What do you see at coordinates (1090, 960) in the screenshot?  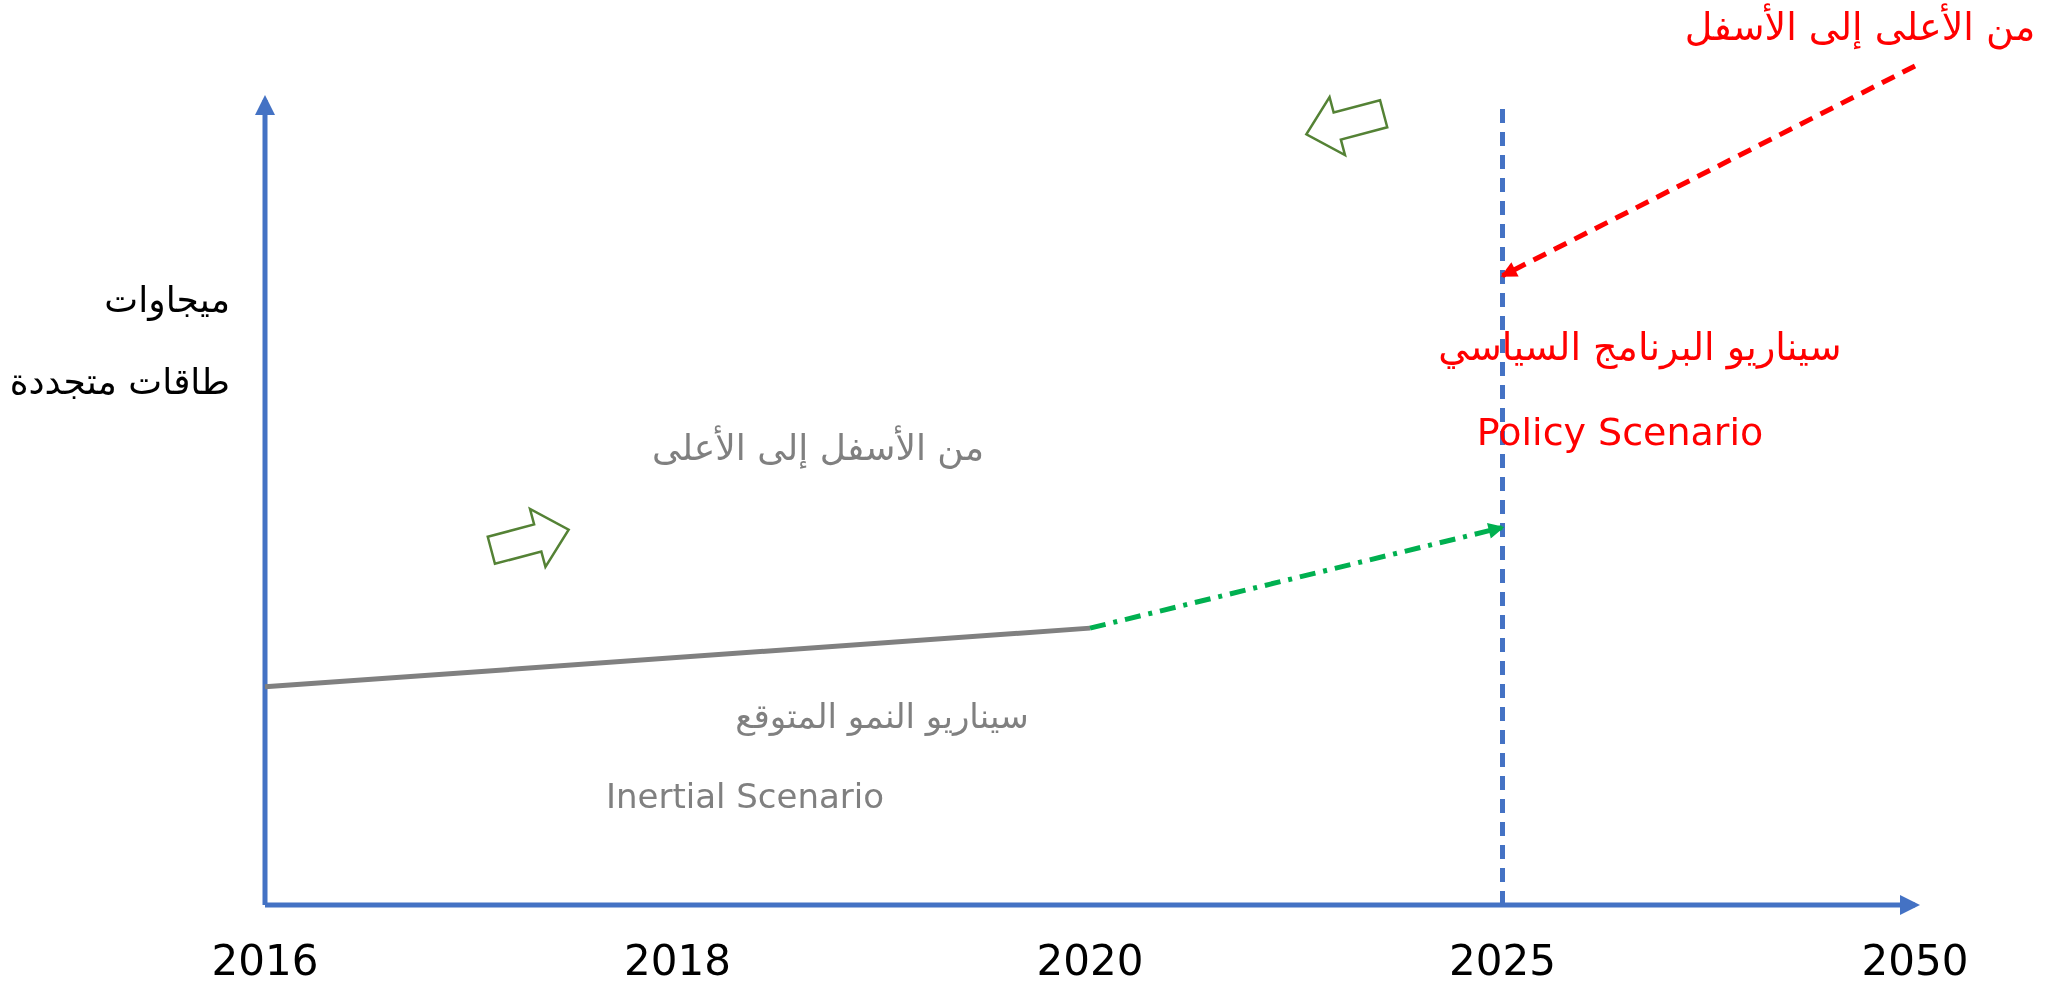 I see `x-tick-label: 2020` at bounding box center [1090, 960].